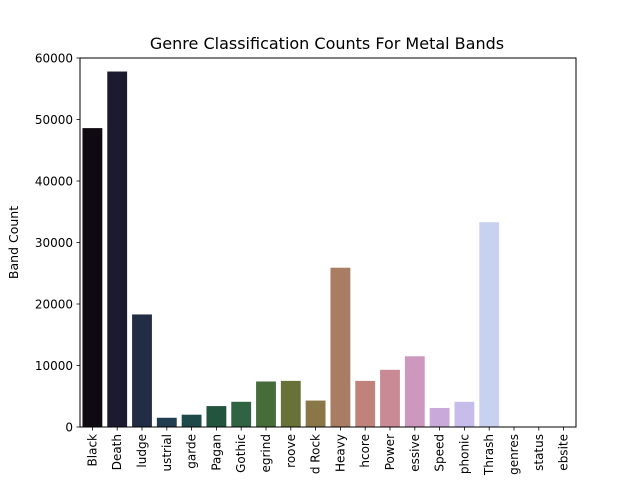 The image size is (640, 484). What do you see at coordinates (390, 452) in the screenshot?
I see `x-tick-label-12: Power` at bounding box center [390, 452].